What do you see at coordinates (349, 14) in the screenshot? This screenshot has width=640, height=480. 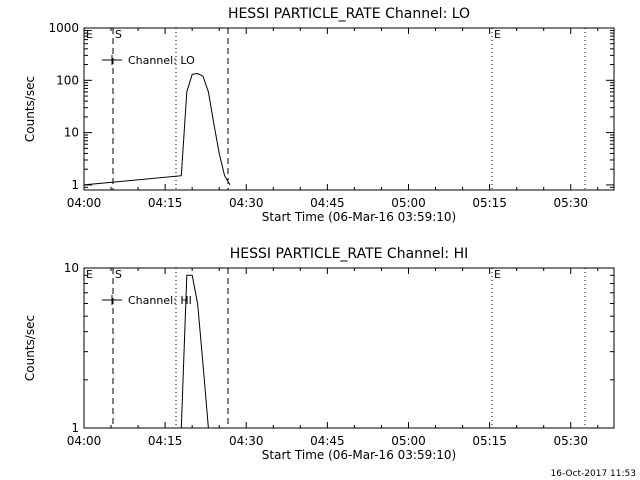 I see `chart-title: HESSI PARTICLE_RATE Channel: LO` at bounding box center [349, 14].